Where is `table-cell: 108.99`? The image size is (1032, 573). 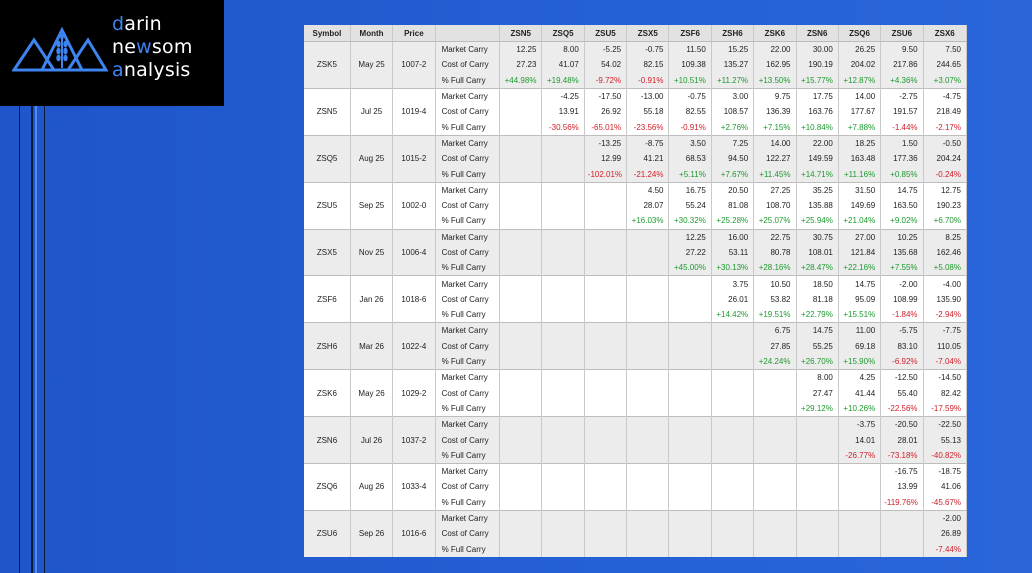
table-cell: 108.99 is located at coordinates (902, 299).